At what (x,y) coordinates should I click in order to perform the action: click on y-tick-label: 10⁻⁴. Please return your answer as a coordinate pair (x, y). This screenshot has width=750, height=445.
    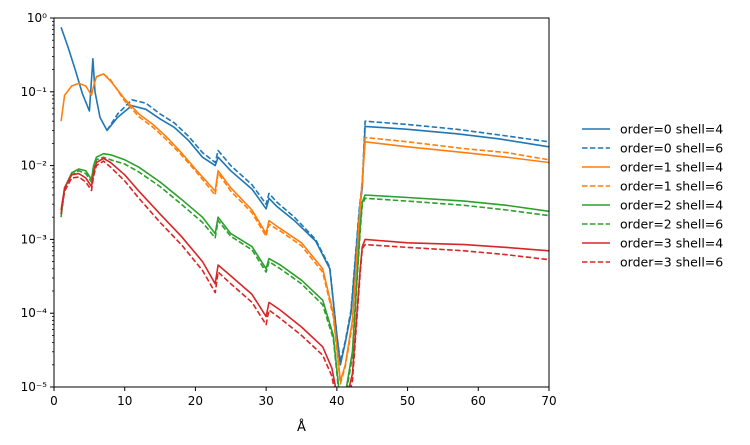
    Looking at the image, I should click on (34, 313).